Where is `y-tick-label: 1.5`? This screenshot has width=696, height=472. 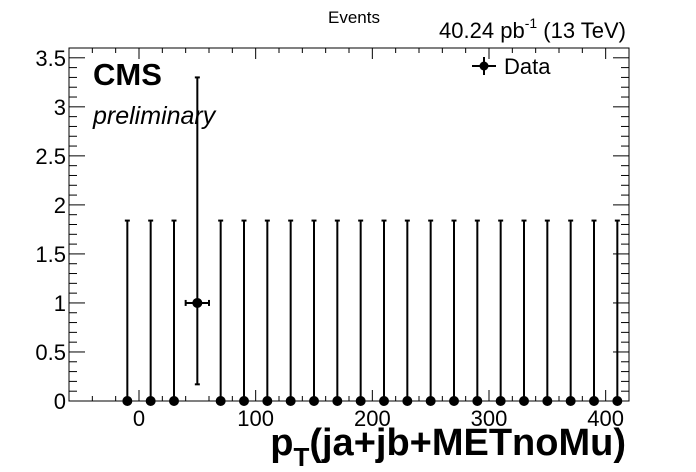 y-tick-label: 1.5 is located at coordinates (50, 254).